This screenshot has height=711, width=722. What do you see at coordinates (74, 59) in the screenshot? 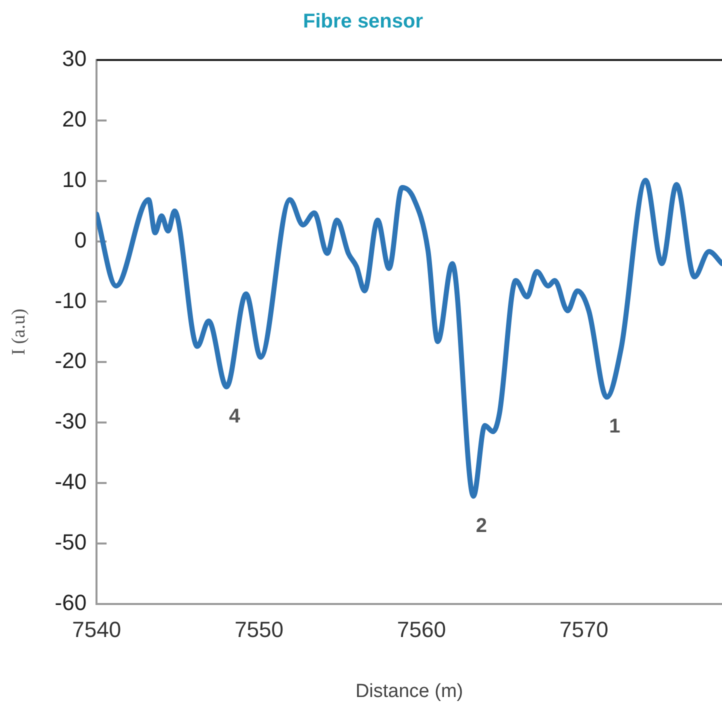
I see `y-tick-label: 30` at bounding box center [74, 59].